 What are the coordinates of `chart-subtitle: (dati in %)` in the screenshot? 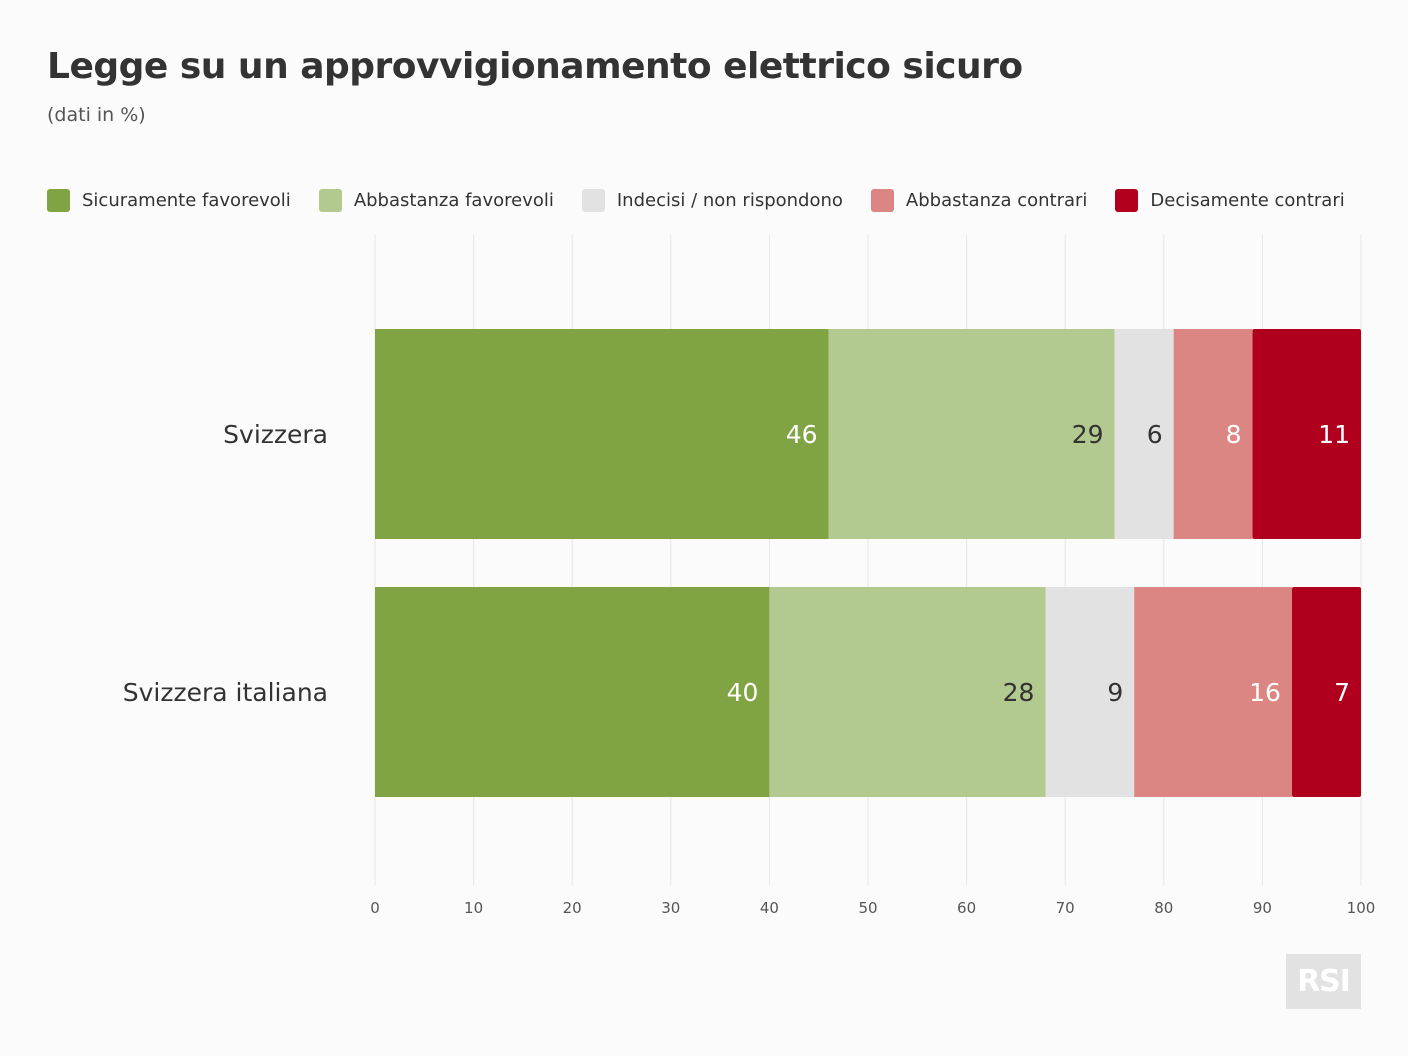 It's located at (96, 115).